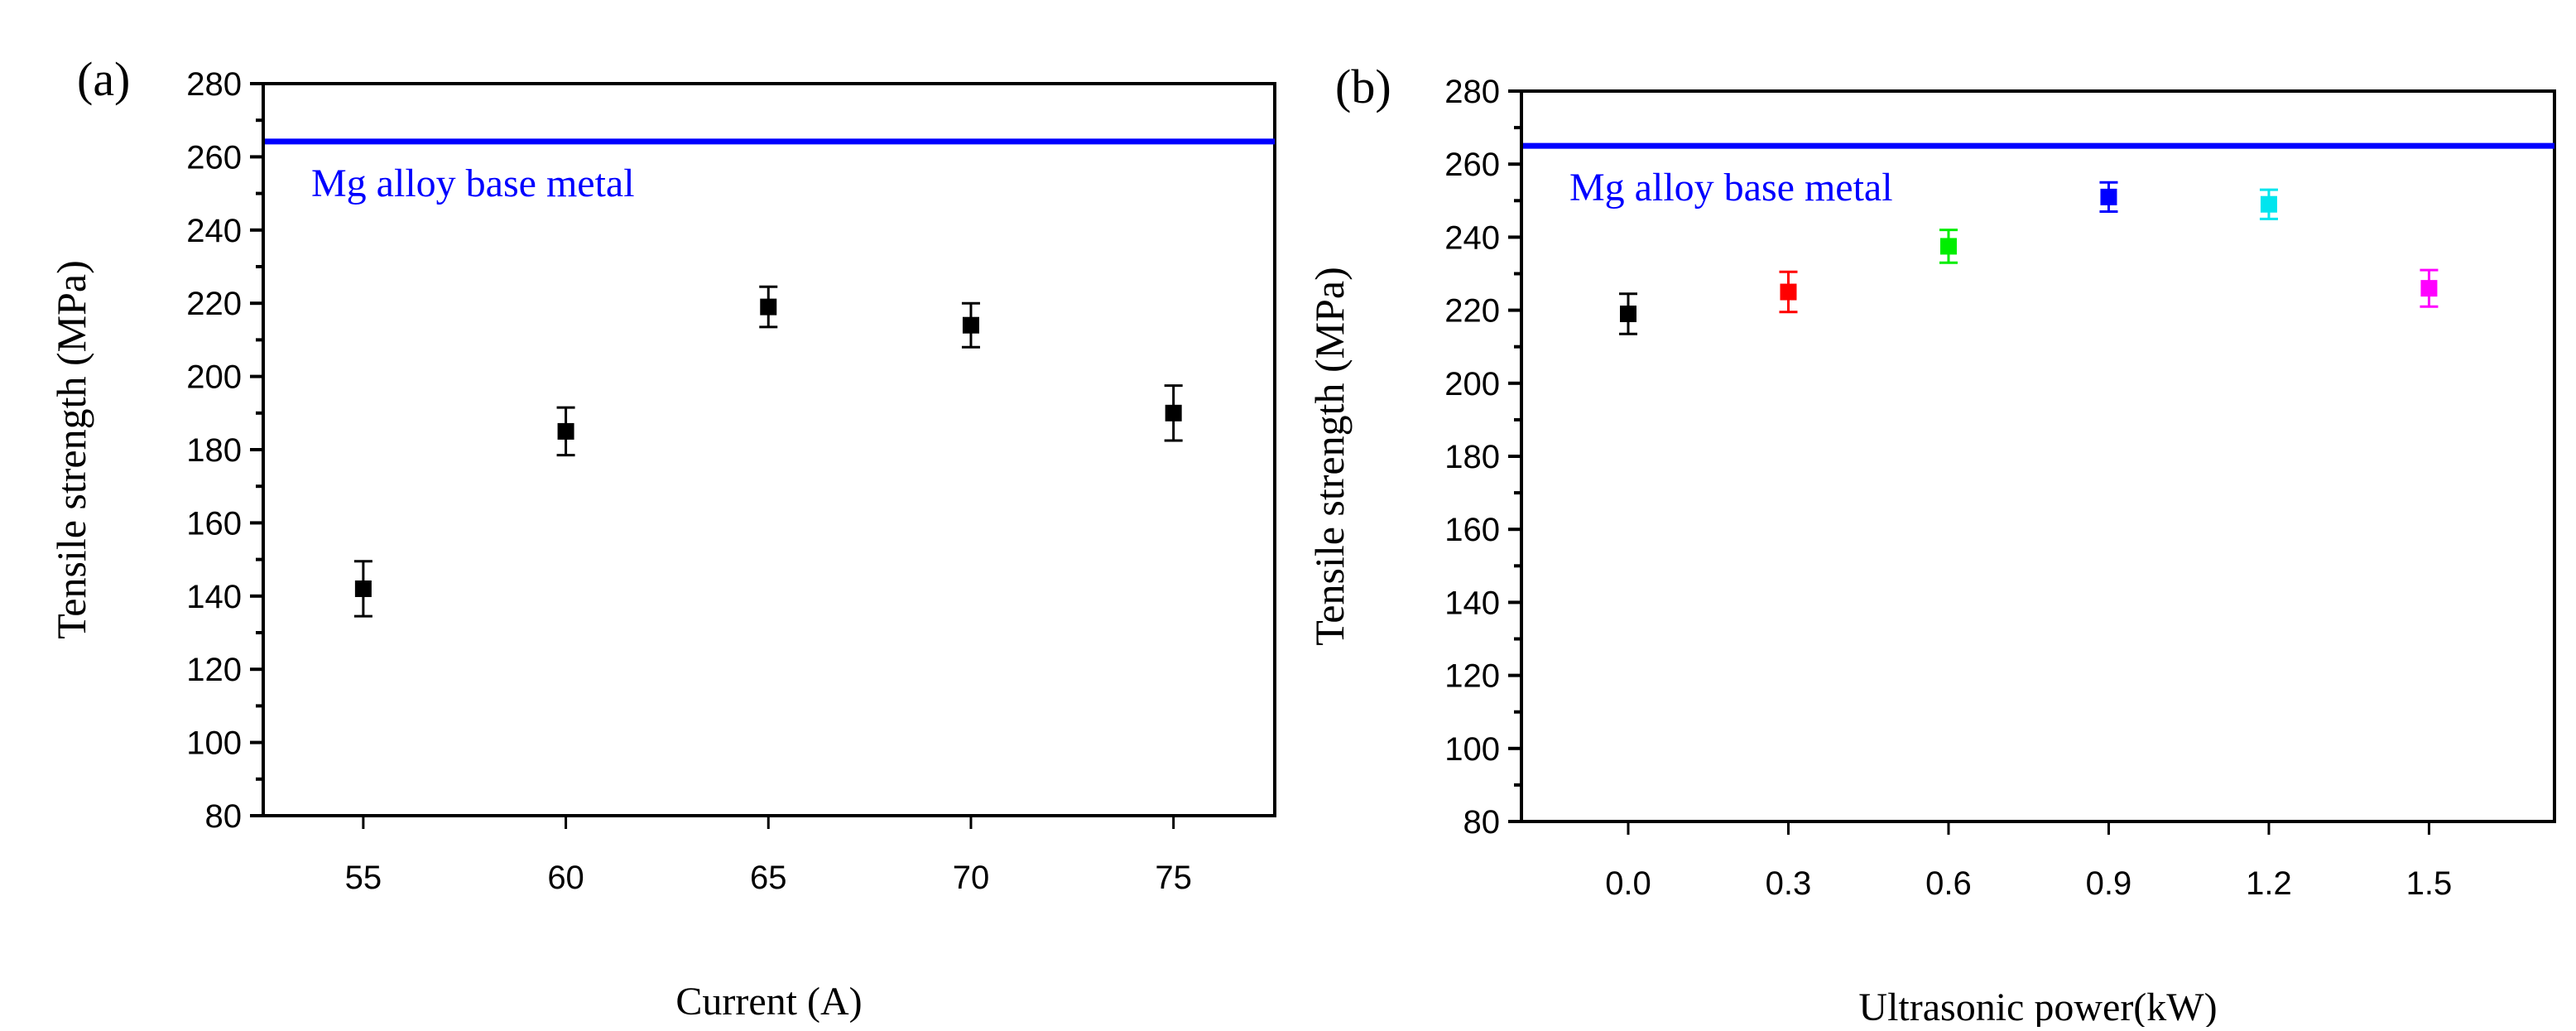 This screenshot has height=1031, width=2576. I want to click on x-tick-label: 0.0, so click(1628, 883).